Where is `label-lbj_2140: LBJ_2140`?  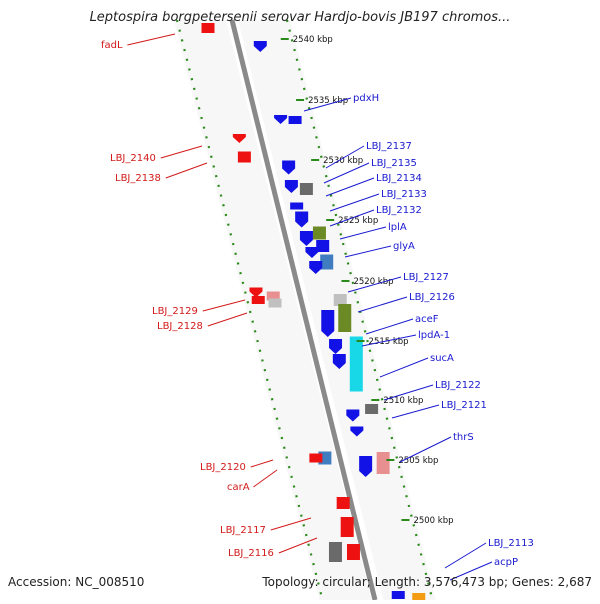
label-lbj_2140: LBJ_2140 is located at coordinates (133, 158).